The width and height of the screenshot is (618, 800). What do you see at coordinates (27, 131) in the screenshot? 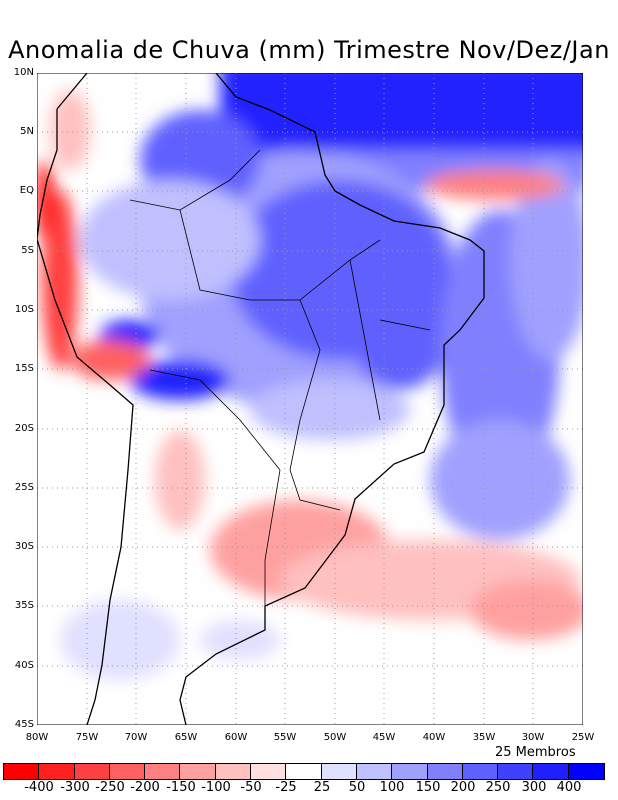
I see `lat-label: 5N` at bounding box center [27, 131].